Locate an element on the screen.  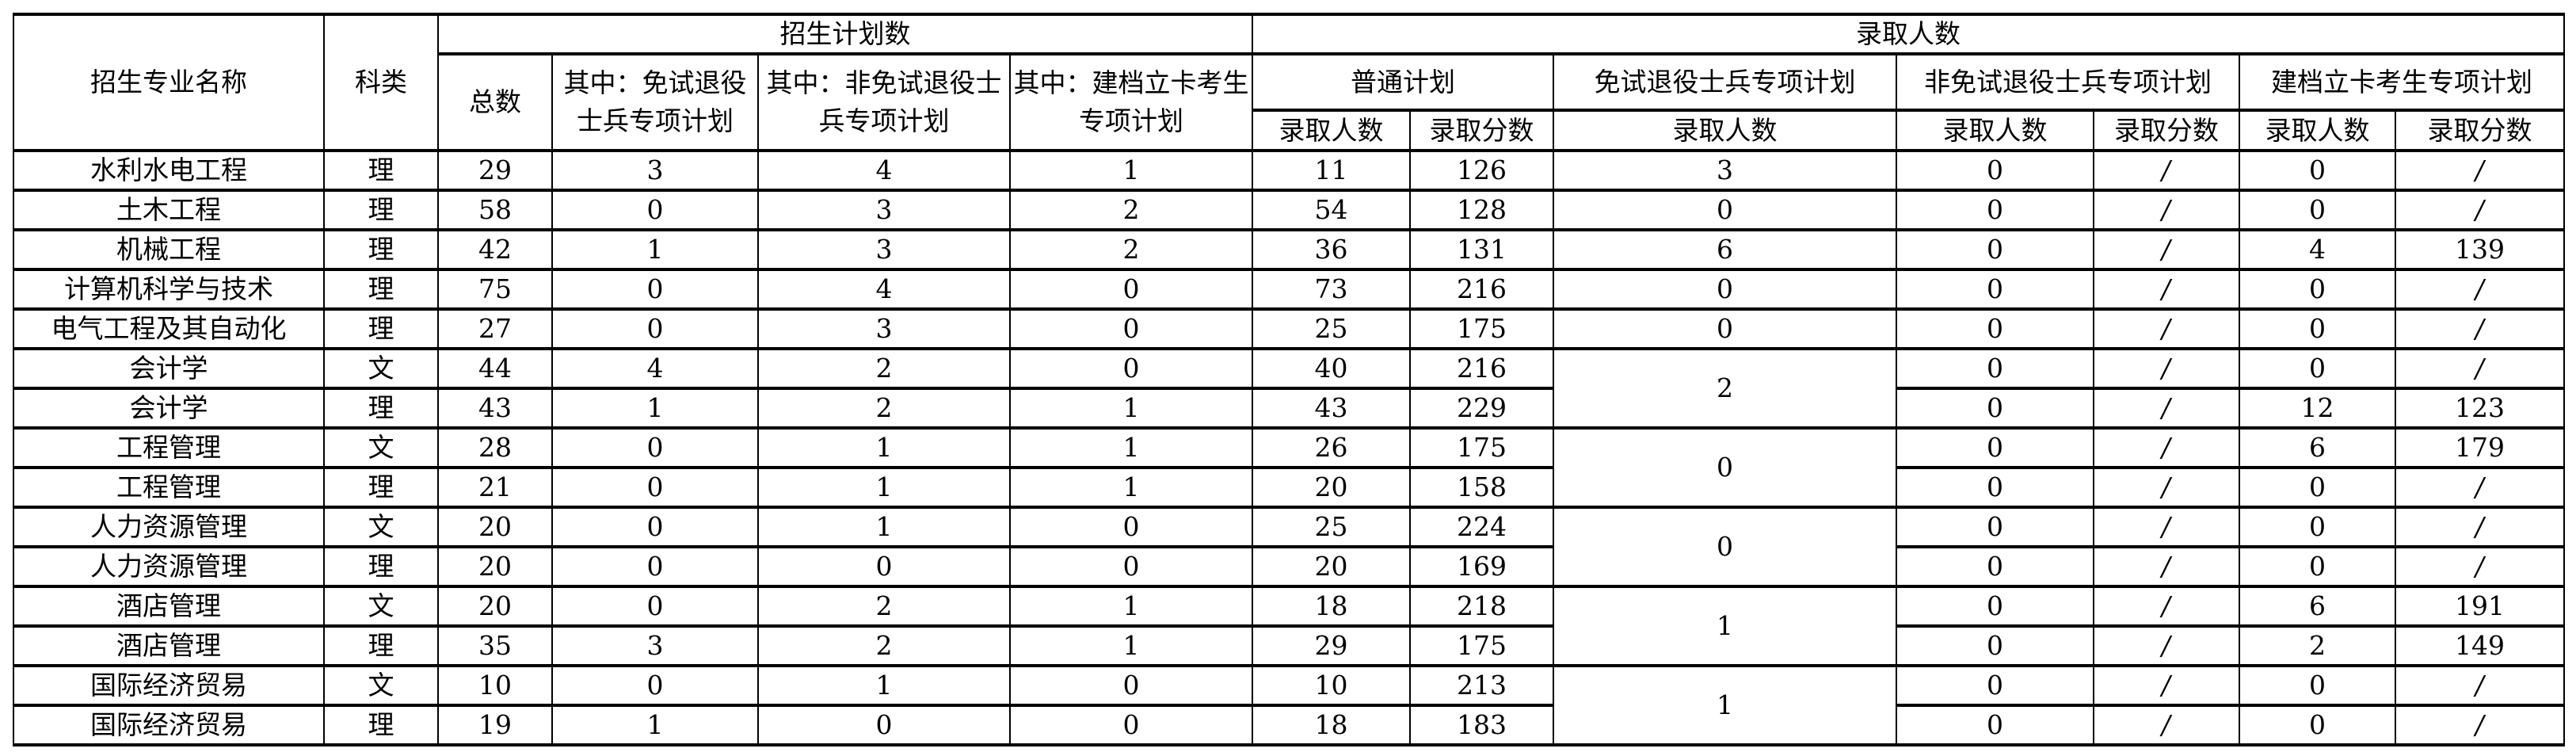
header-major: 招生专业名称 is located at coordinates (169, 82).